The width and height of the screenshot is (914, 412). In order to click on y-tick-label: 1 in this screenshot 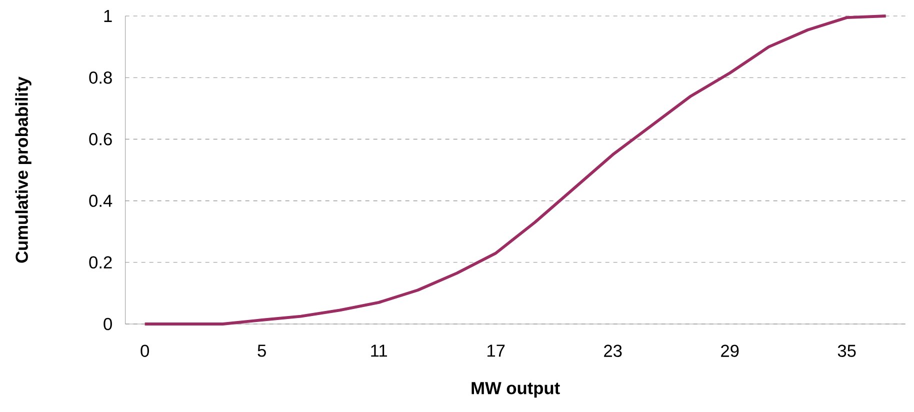, I will do `click(108, 16)`.